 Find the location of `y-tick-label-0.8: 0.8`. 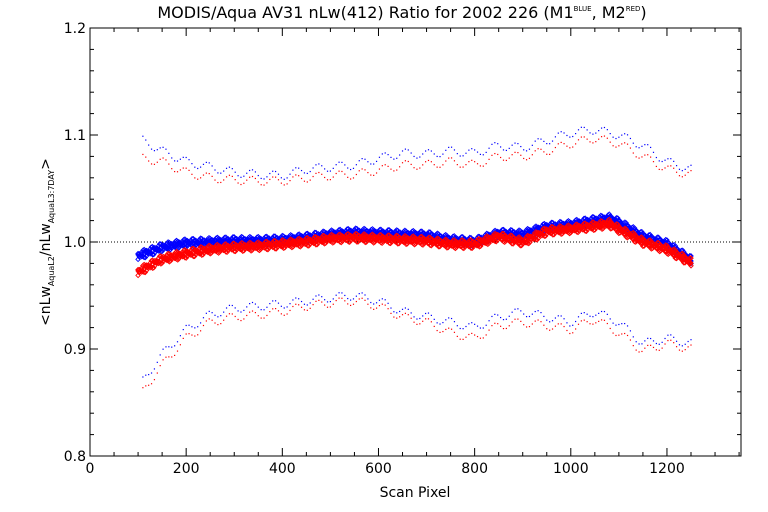

y-tick-label-0.8: 0.8 is located at coordinates (75, 457).